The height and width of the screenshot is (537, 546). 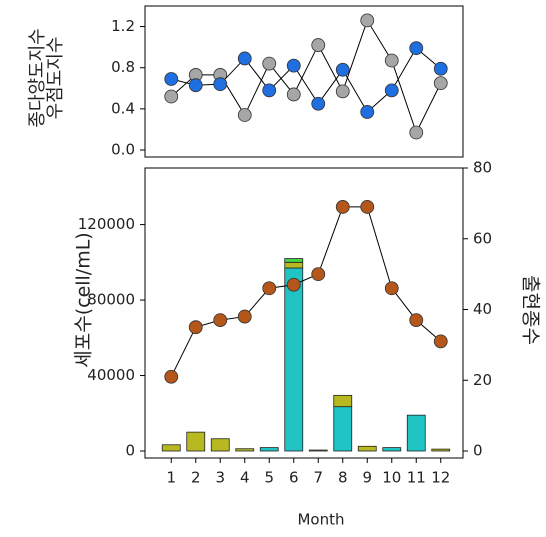 I want to click on y-tick-label: 120000, so click(x=106, y=224).